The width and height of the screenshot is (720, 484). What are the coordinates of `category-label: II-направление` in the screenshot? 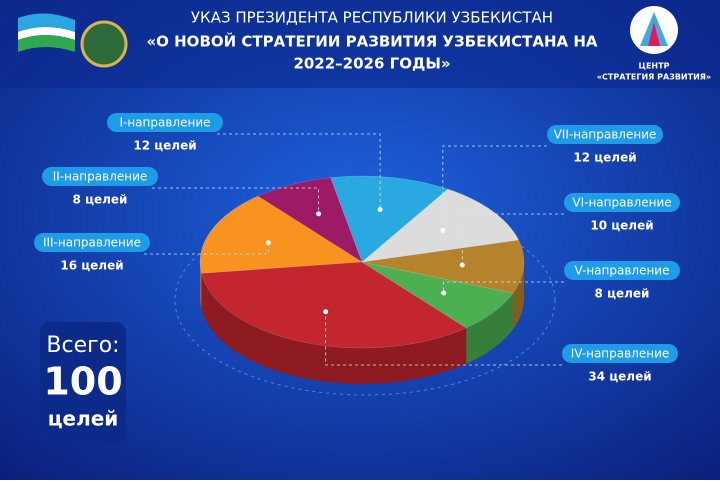 It's located at (100, 177).